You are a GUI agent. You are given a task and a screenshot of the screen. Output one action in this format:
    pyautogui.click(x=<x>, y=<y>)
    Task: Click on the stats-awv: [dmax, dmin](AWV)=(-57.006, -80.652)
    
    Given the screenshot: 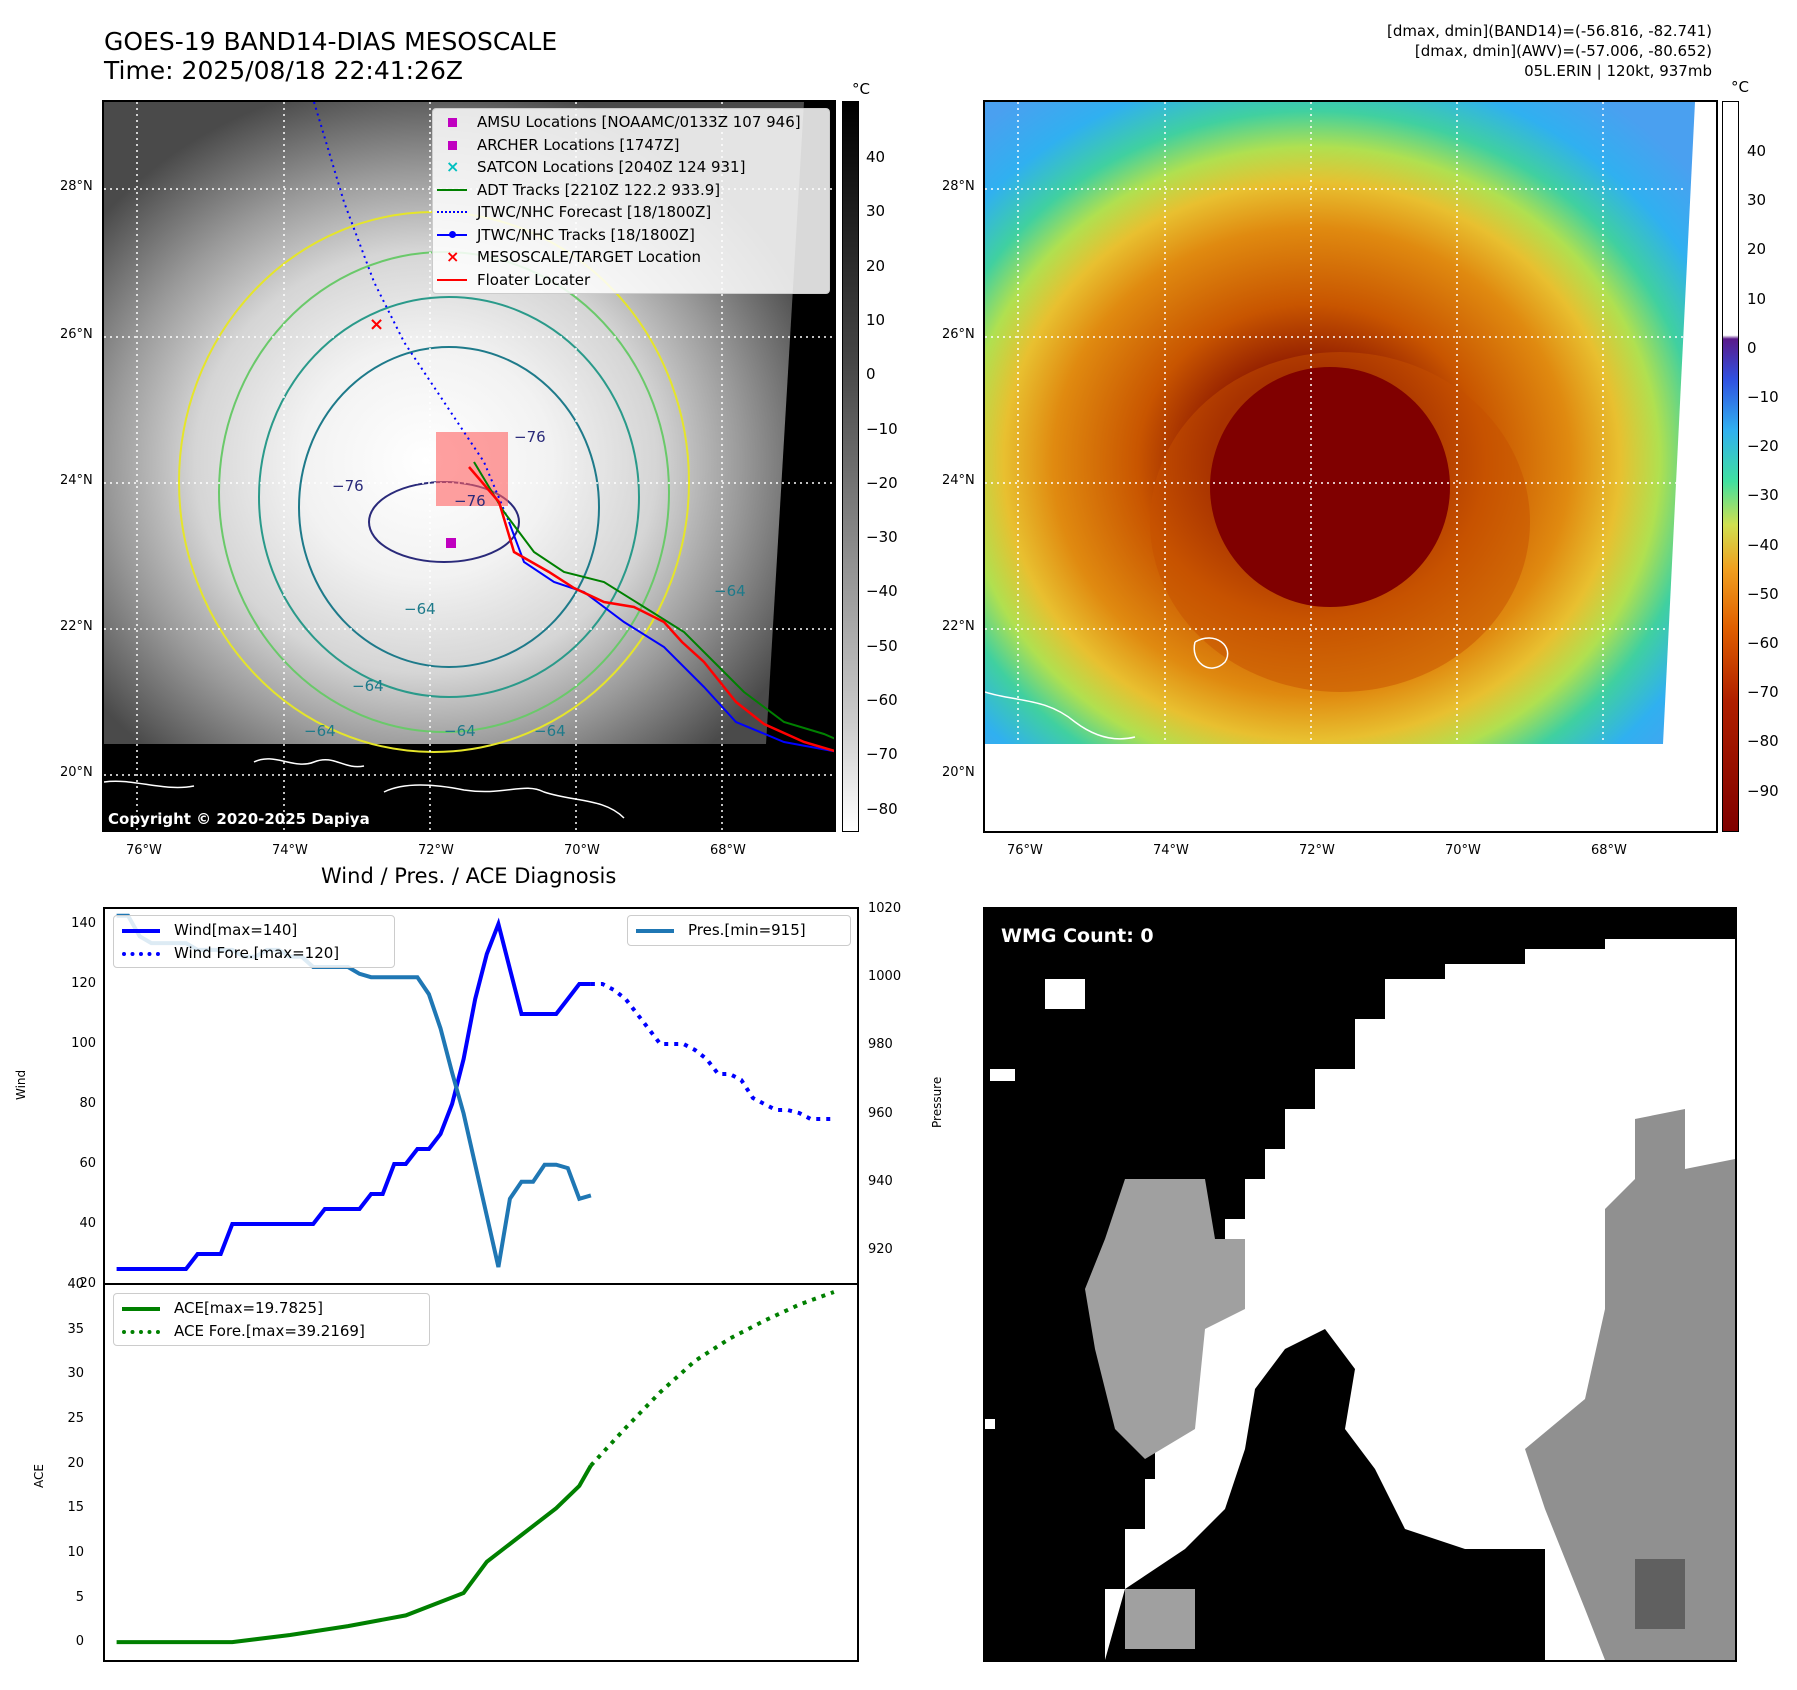 What is the action you would take?
    pyautogui.click(x=1563, y=51)
    